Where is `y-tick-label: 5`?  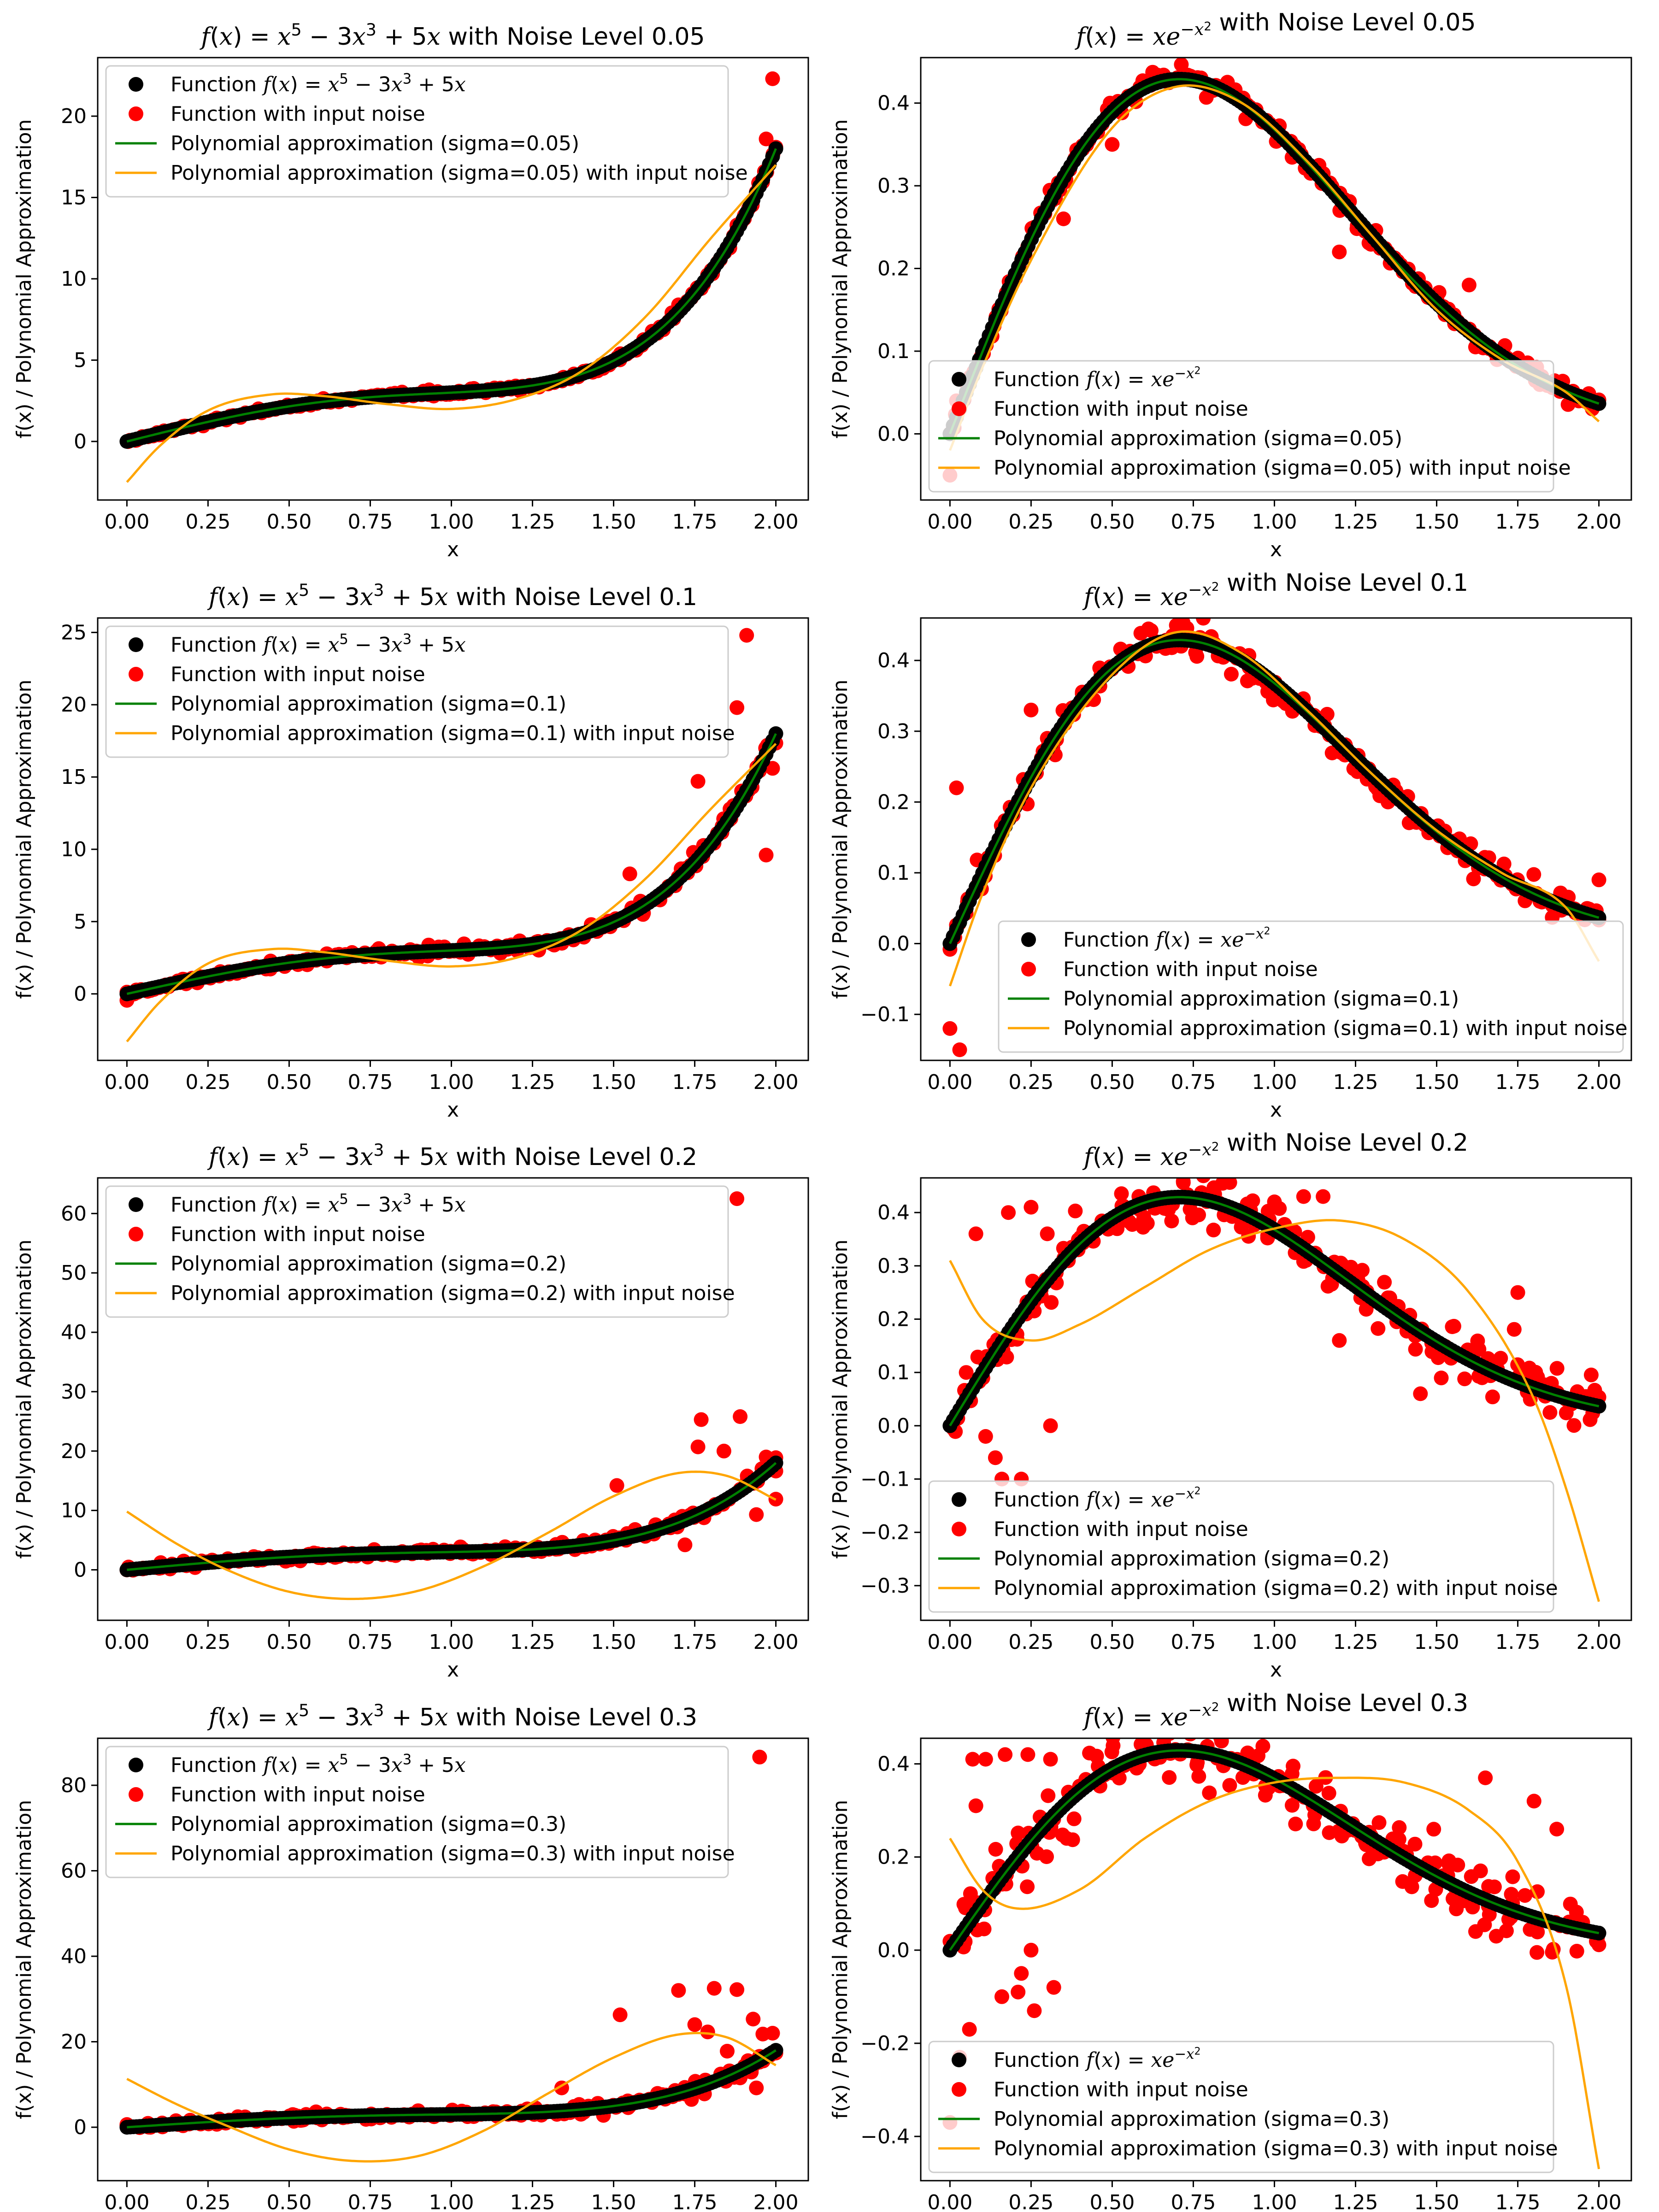 y-tick-label: 5 is located at coordinates (80, 360).